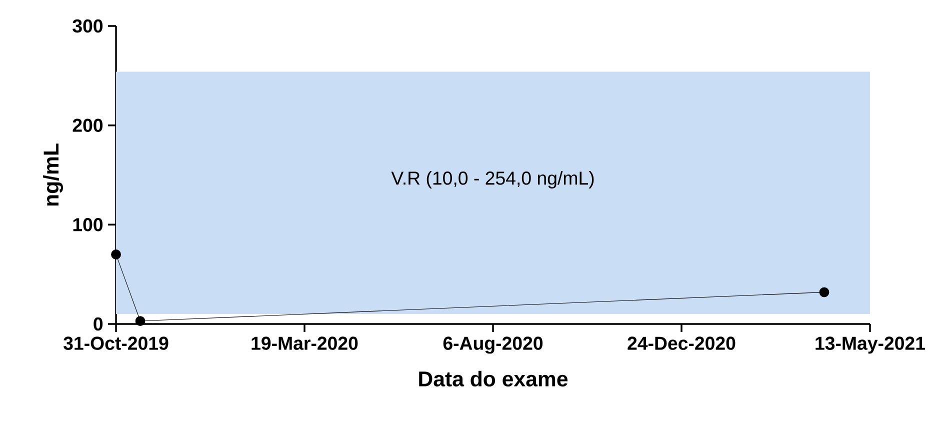 The width and height of the screenshot is (948, 424). What do you see at coordinates (116, 343) in the screenshot?
I see `x-tick-label: 31-Oct-2019` at bounding box center [116, 343].